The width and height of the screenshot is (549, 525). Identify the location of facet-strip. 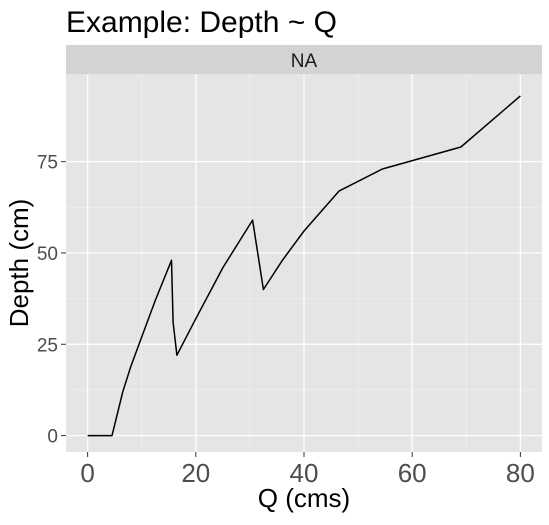
(304, 59).